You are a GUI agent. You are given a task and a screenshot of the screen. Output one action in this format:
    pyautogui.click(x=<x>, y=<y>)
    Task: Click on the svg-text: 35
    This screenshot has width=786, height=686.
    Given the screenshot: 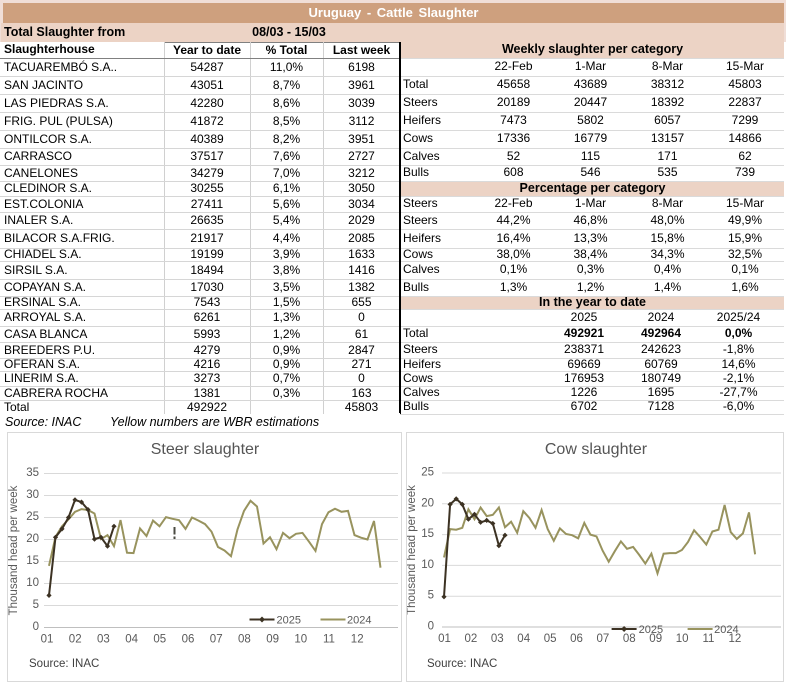 What is the action you would take?
    pyautogui.click(x=32, y=473)
    